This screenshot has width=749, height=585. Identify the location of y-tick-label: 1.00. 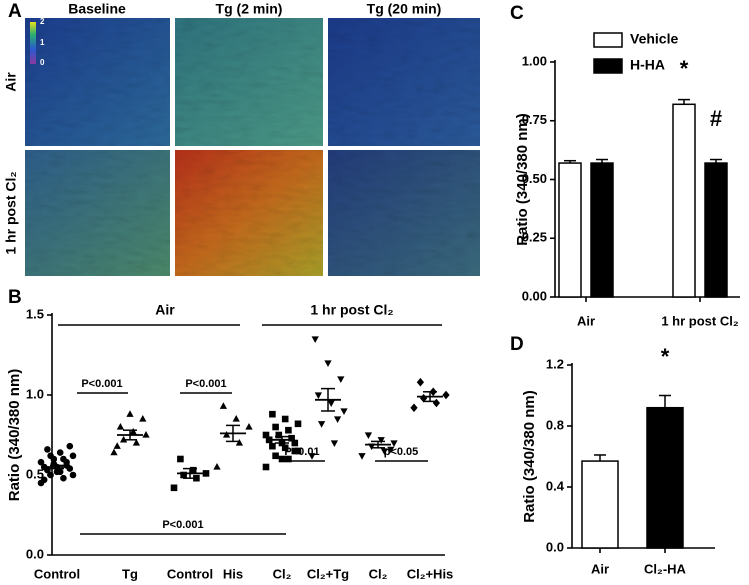
(534, 60).